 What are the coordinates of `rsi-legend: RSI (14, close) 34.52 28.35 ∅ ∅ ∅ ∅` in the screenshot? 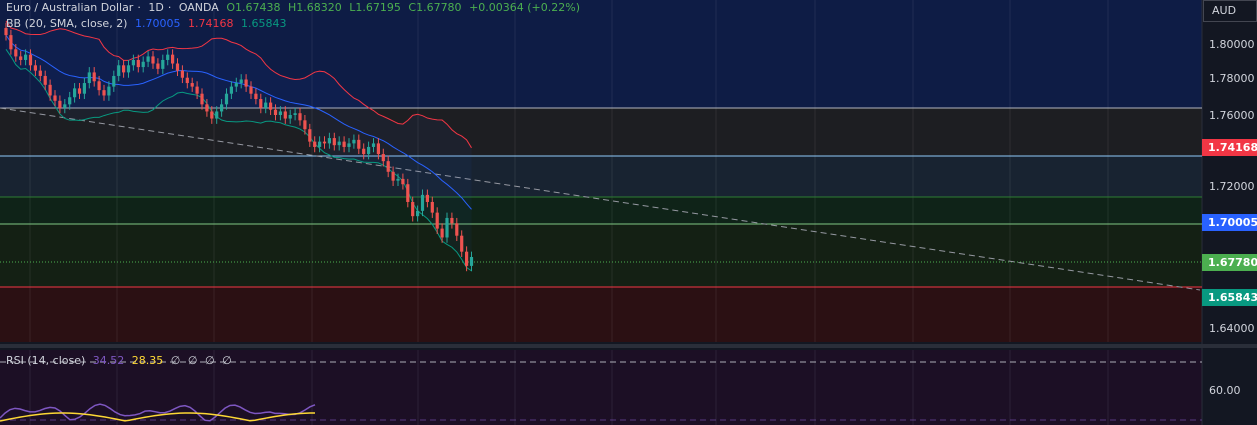 It's located at (121, 360).